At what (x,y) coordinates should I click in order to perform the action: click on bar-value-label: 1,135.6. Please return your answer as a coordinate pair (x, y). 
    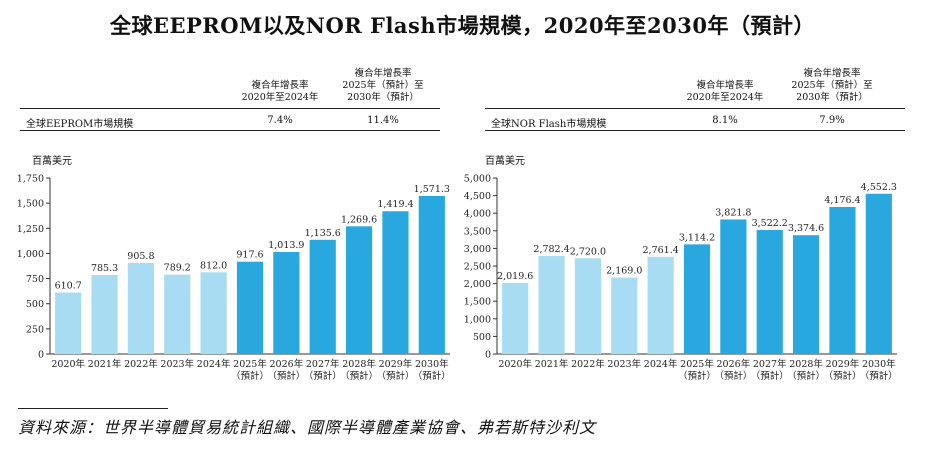
    Looking at the image, I should click on (323, 233).